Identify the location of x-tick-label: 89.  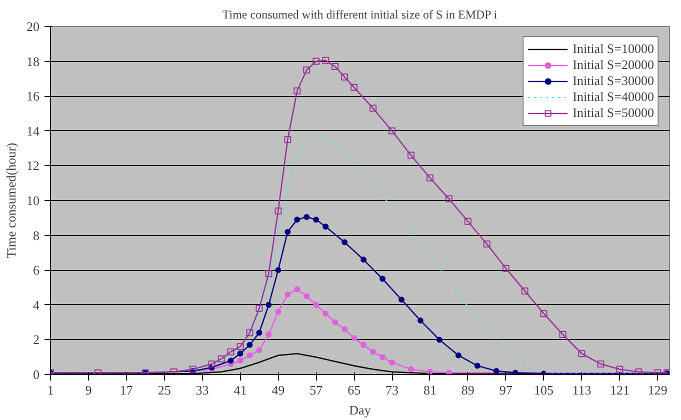
(467, 390).